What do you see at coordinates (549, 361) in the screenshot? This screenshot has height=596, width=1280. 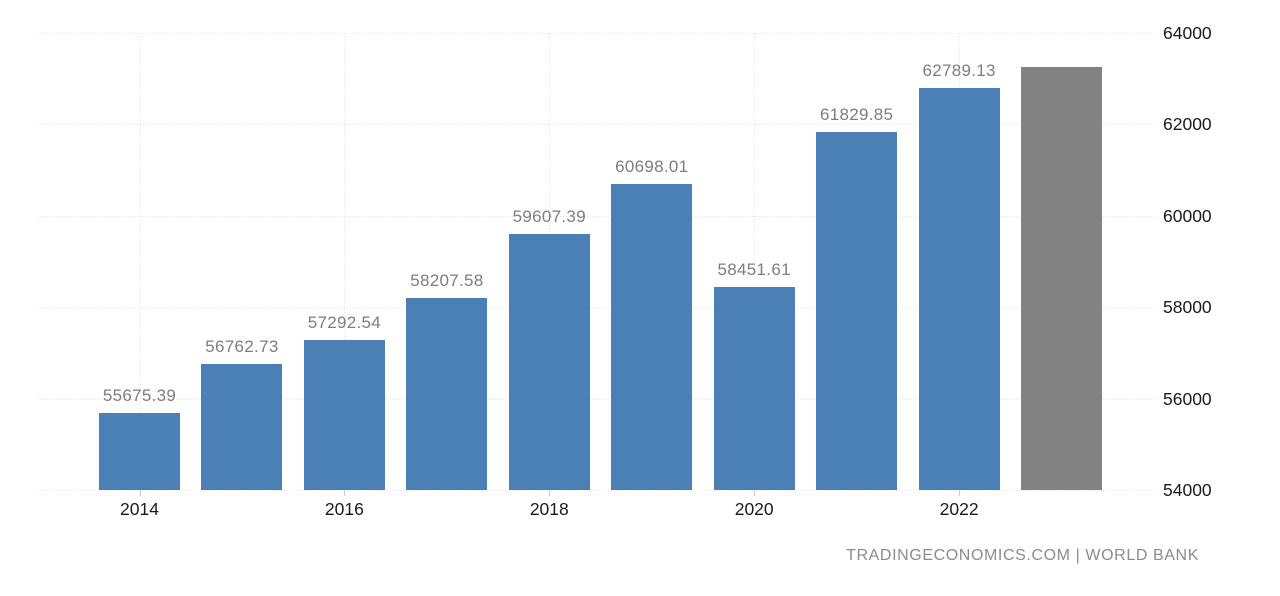 I see `bar-2018` at bounding box center [549, 361].